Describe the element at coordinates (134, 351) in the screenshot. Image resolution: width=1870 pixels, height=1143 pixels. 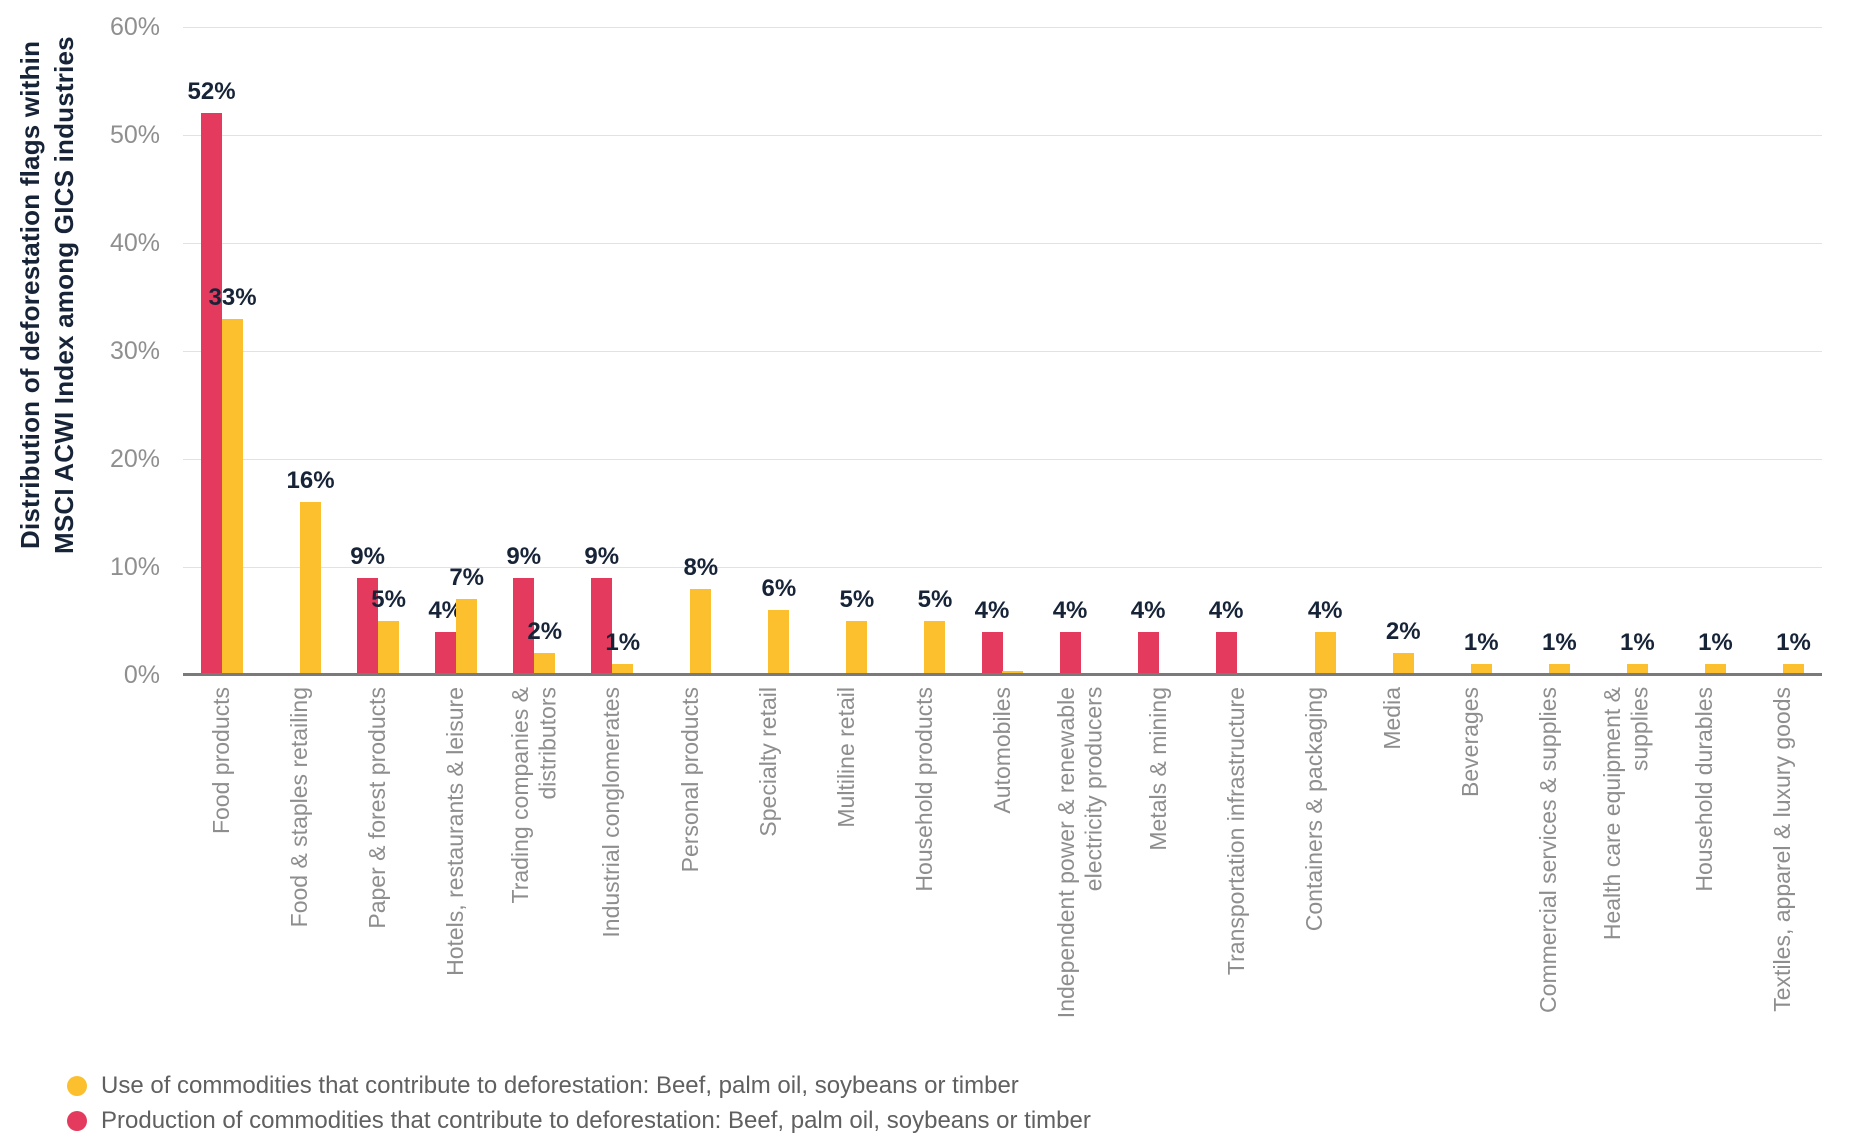
I see `y-tick-label: 30%` at that location.